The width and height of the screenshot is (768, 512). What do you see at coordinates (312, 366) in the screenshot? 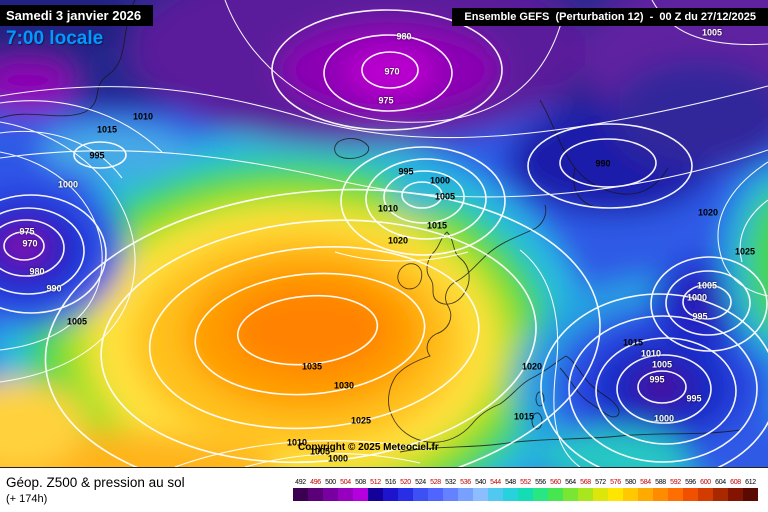
I see `pressure-label: 1035` at bounding box center [312, 366].